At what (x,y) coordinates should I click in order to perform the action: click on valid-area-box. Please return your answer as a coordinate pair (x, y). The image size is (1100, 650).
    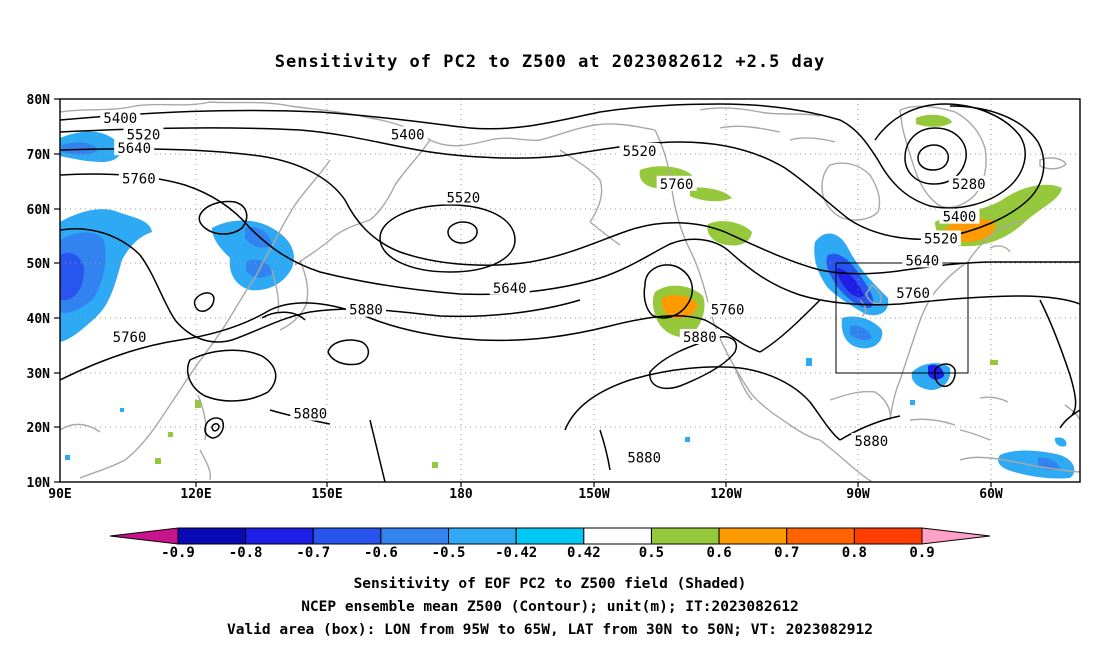
    Looking at the image, I should click on (902, 318).